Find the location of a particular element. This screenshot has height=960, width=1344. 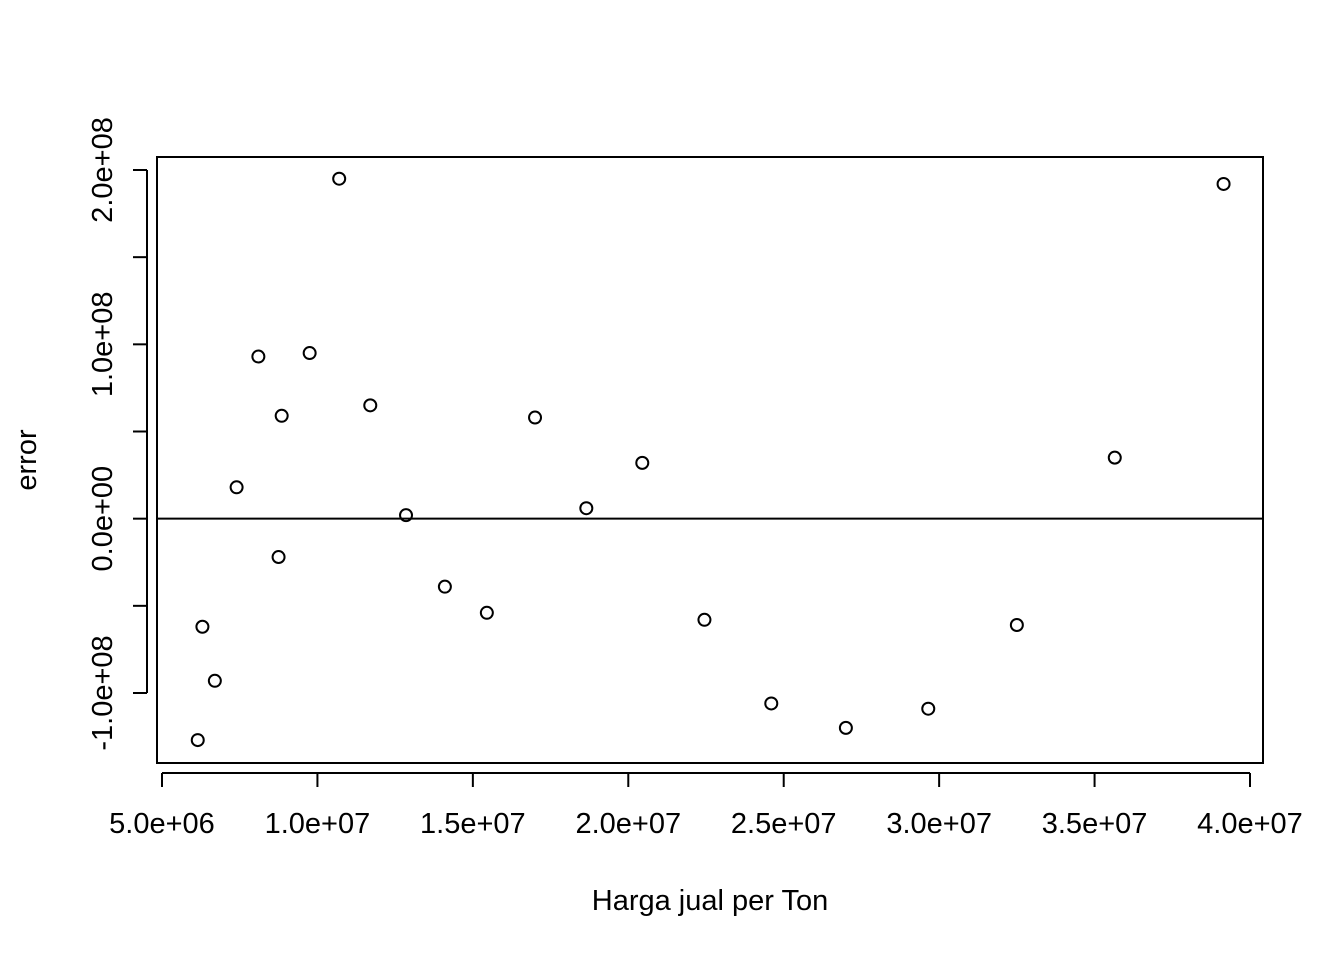

x-tick-label: 5.0e+06 is located at coordinates (162, 824).